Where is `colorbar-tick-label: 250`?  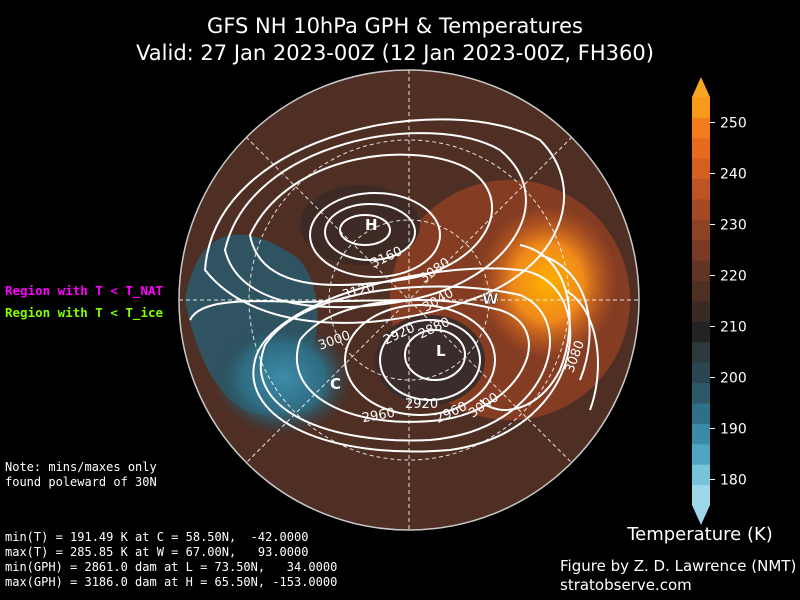 colorbar-tick-label: 250 is located at coordinates (733, 124).